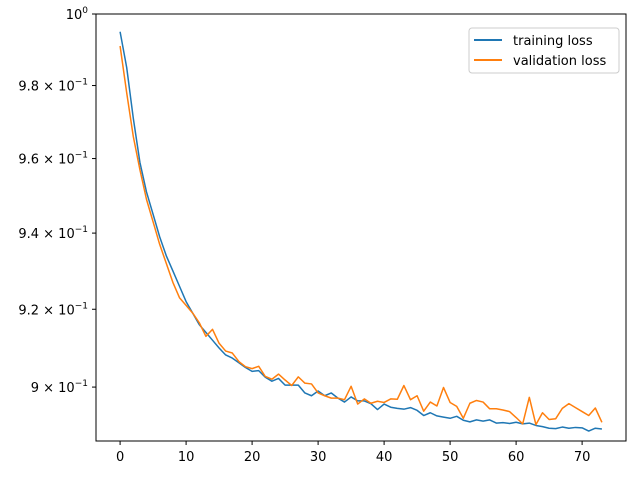 This screenshot has width=640, height=480. I want to click on legend: training loss validation loss, so click(544, 50).